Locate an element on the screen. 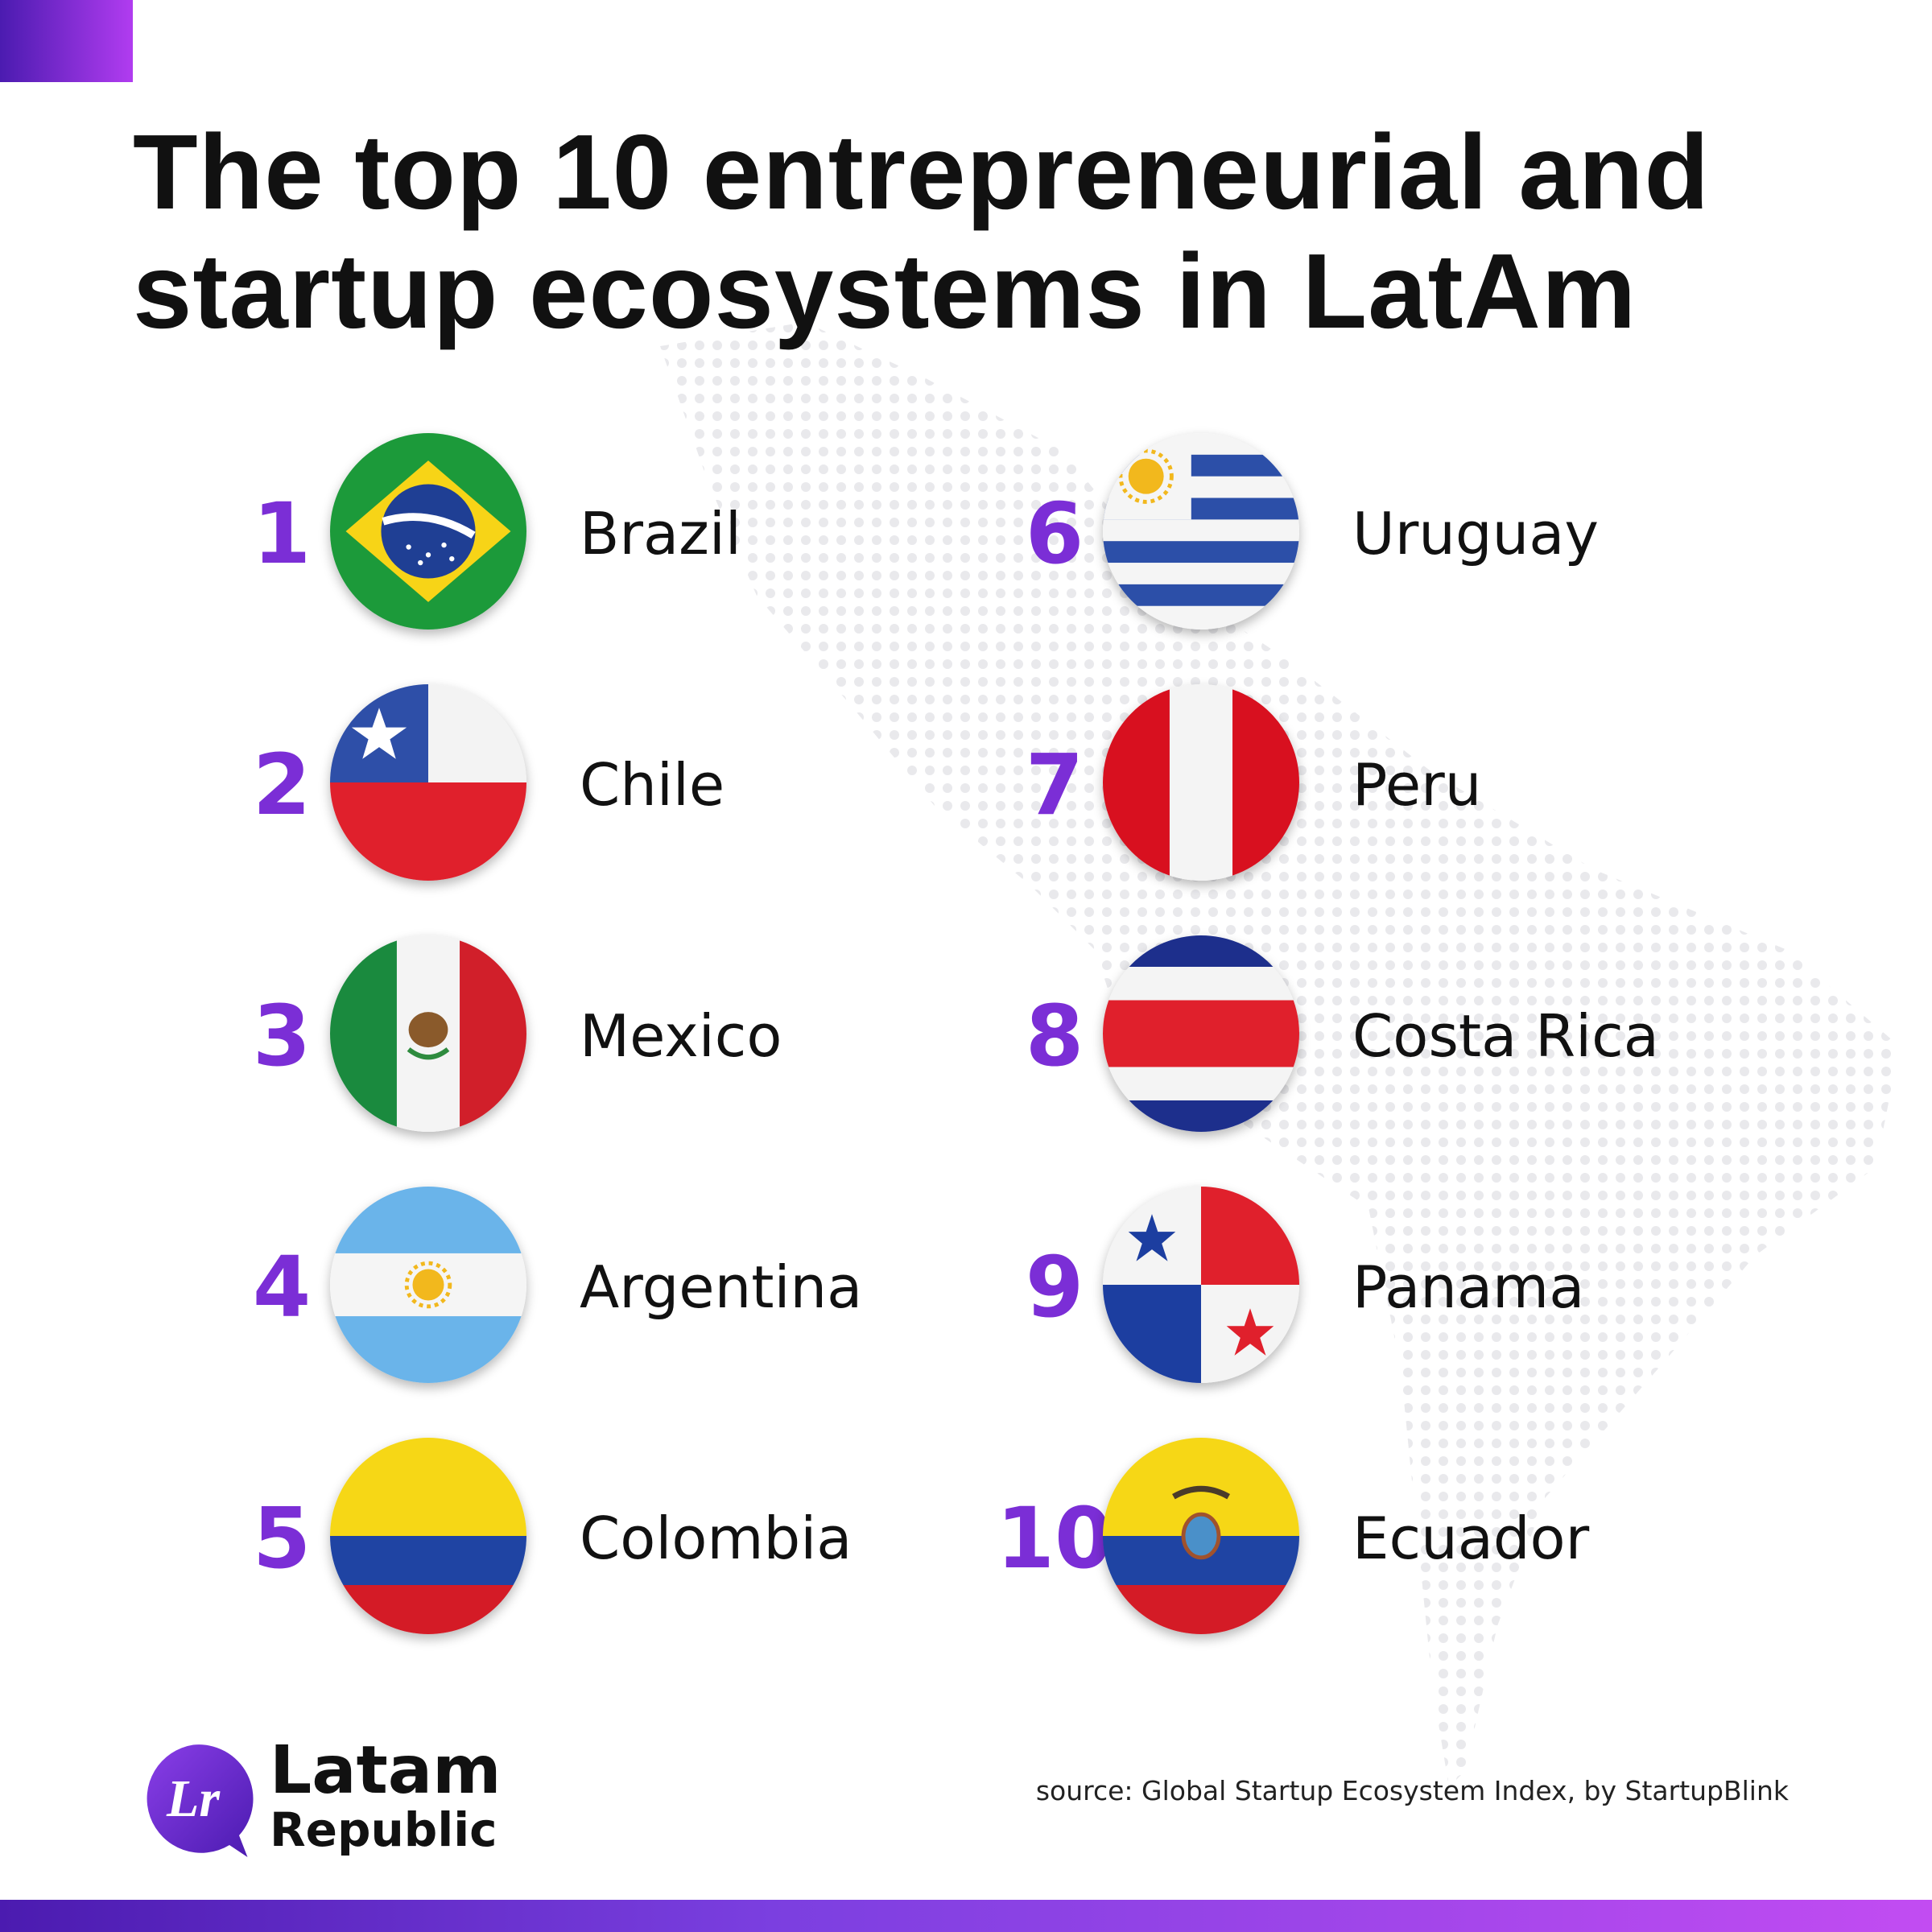 The width and height of the screenshot is (1932, 1932). ranking-row-4: 4 Argentina is located at coordinates (619, 1287).